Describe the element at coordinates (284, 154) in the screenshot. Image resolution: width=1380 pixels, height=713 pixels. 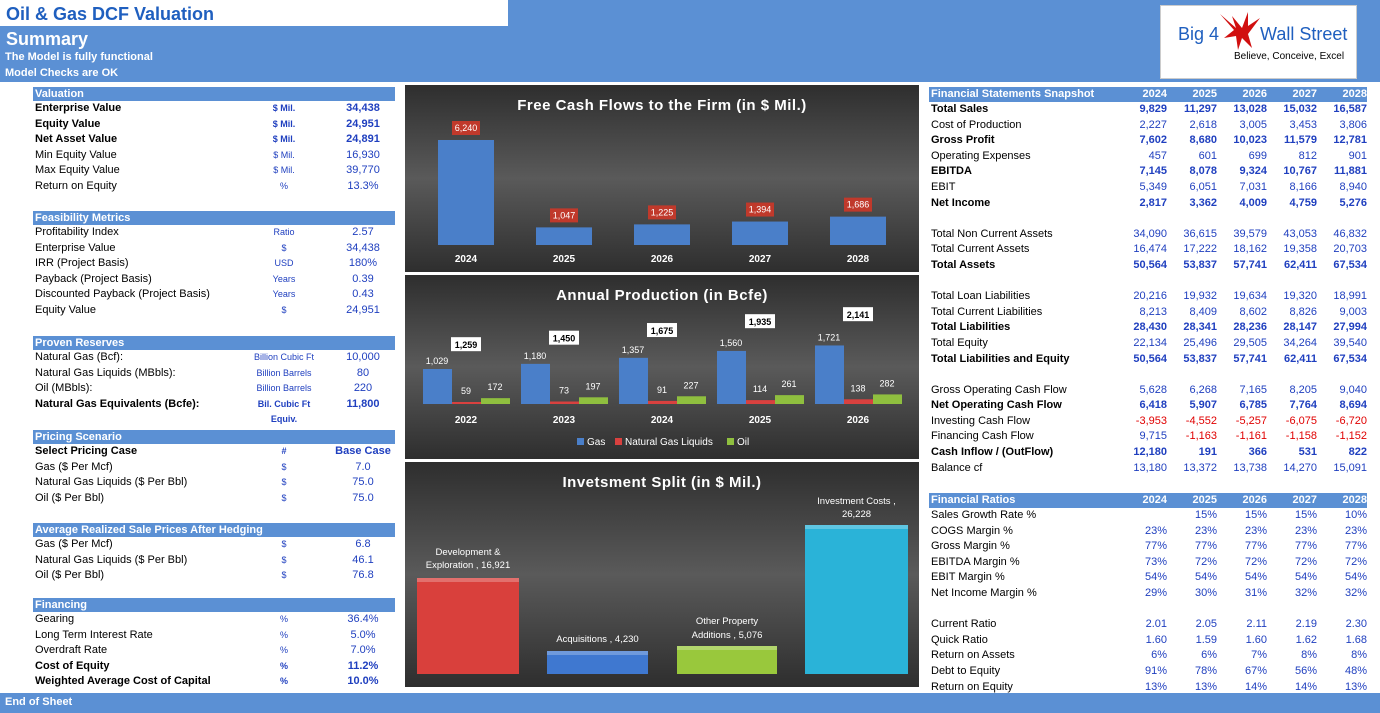
I see `metric-unit: $ Mil.` at that location.